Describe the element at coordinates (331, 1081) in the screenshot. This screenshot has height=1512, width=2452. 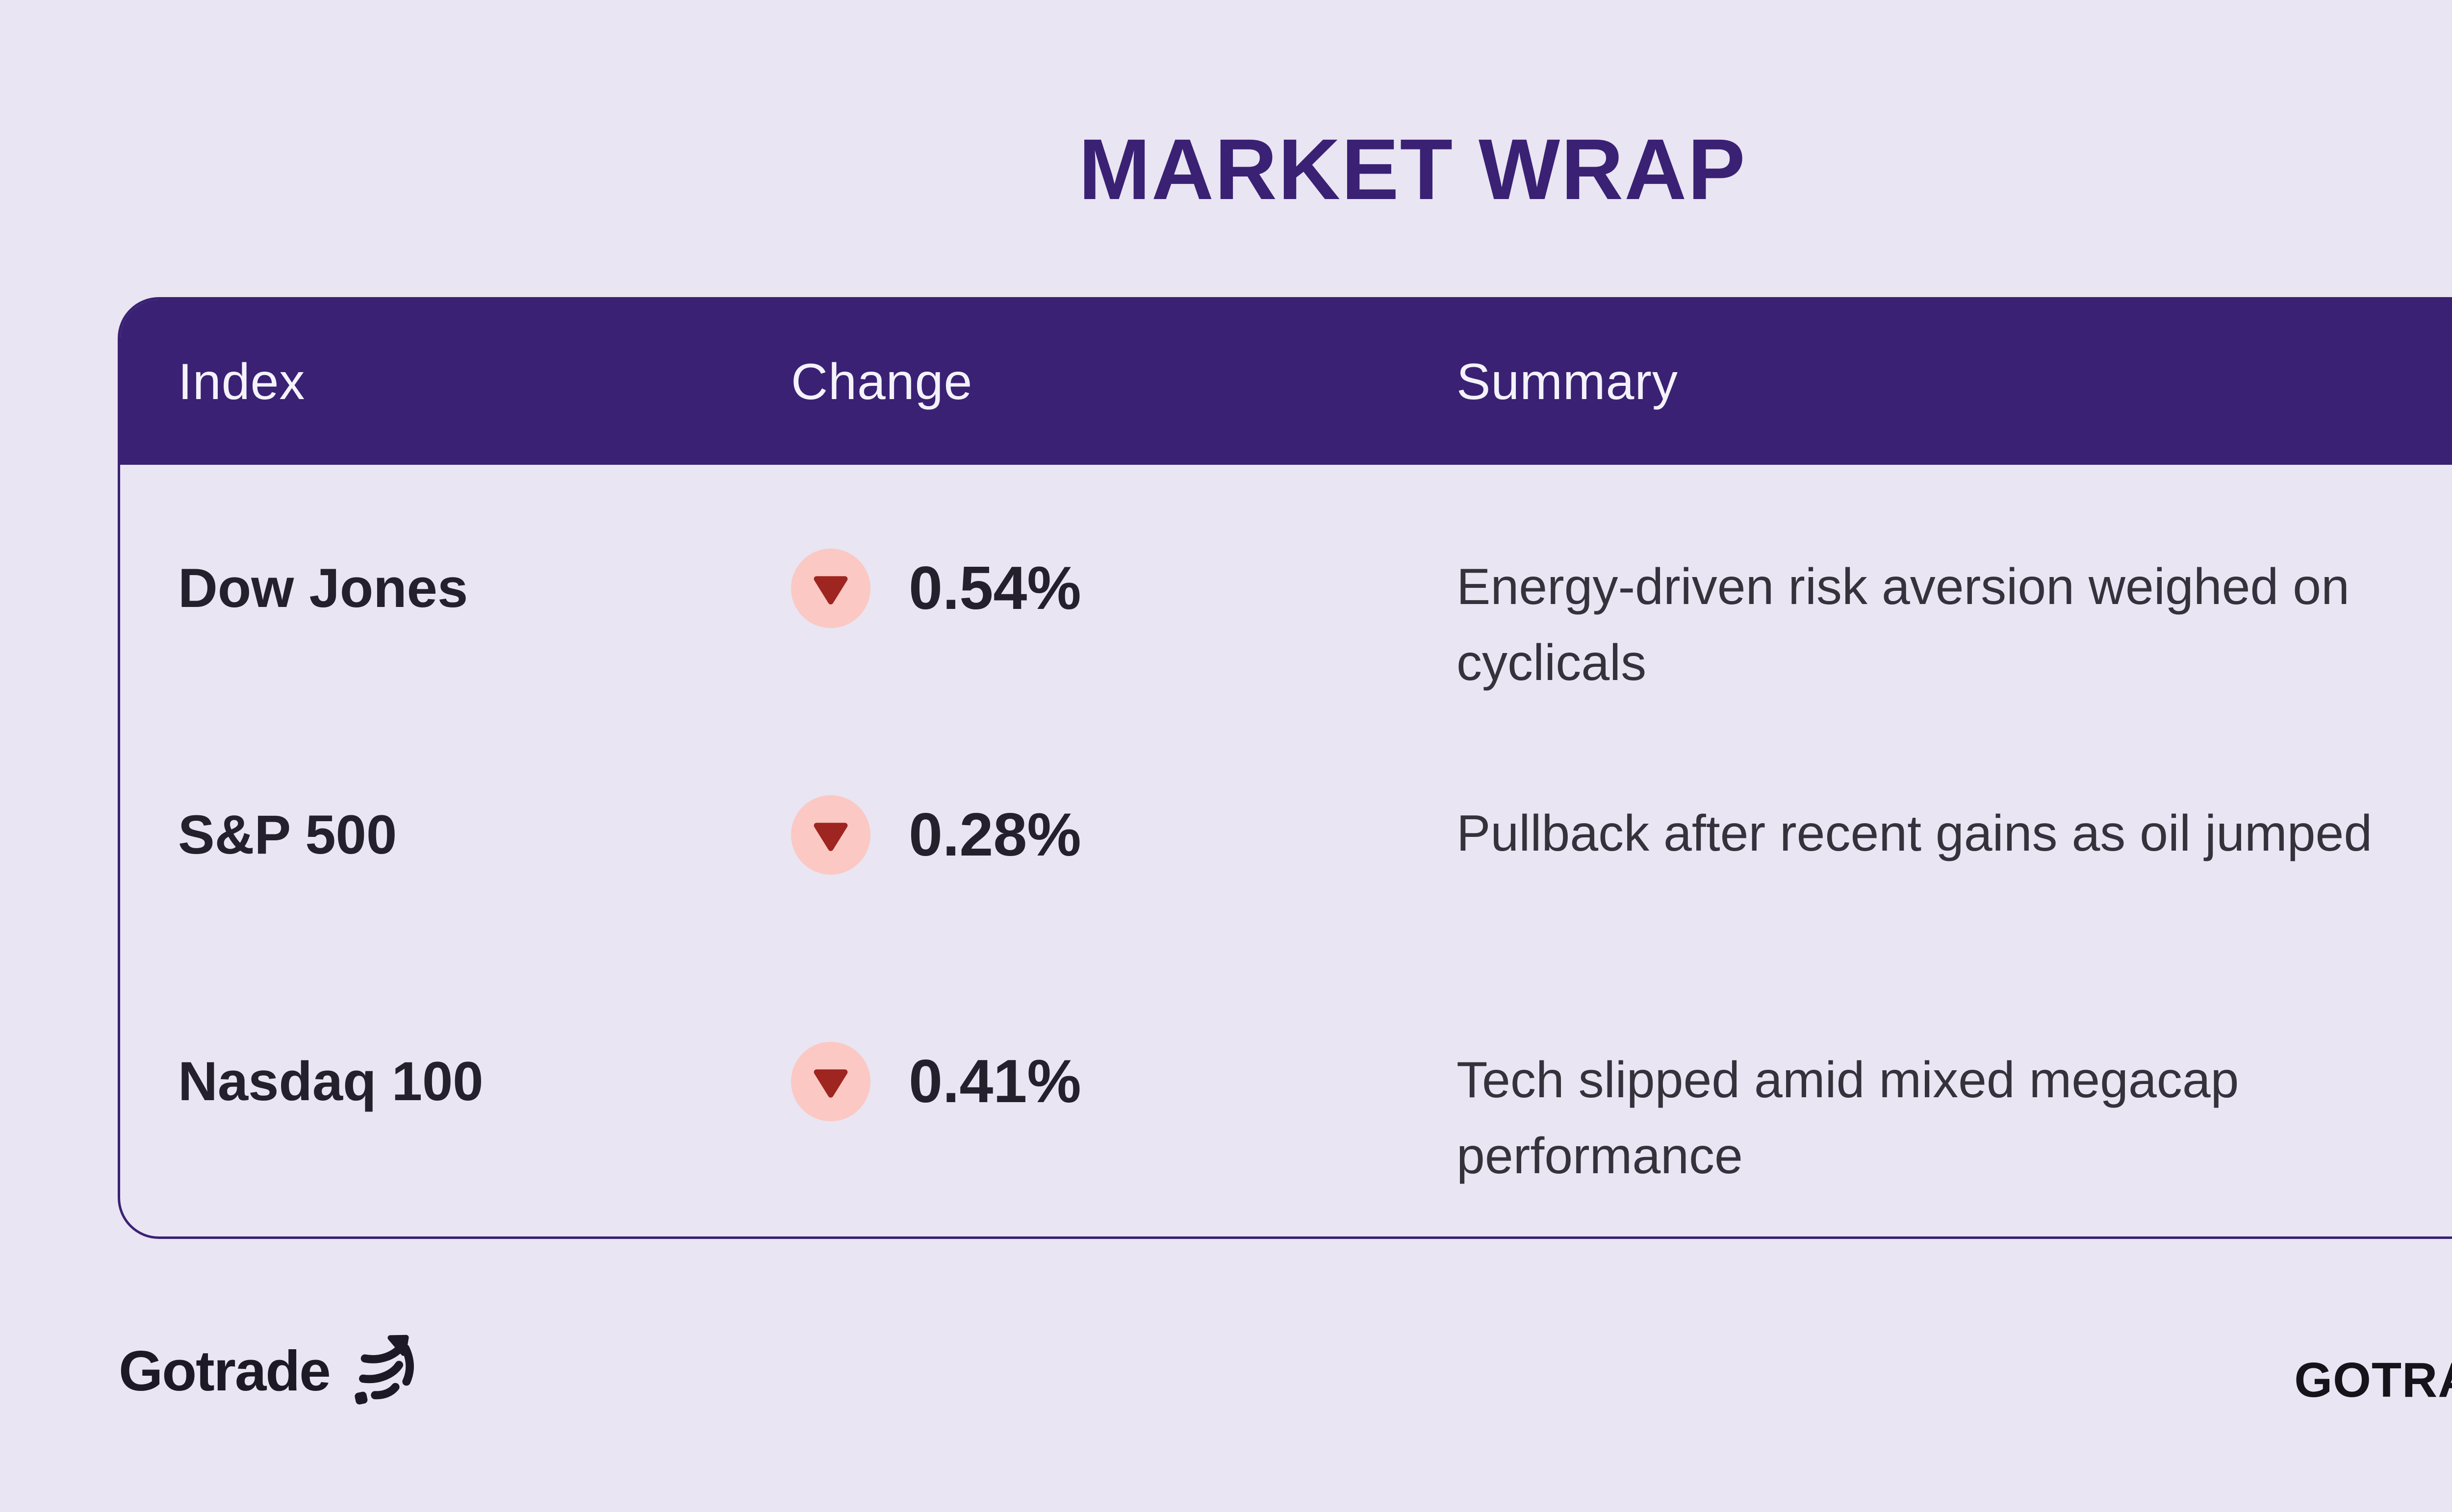
I see `index-name: Nasdaq 100` at that location.